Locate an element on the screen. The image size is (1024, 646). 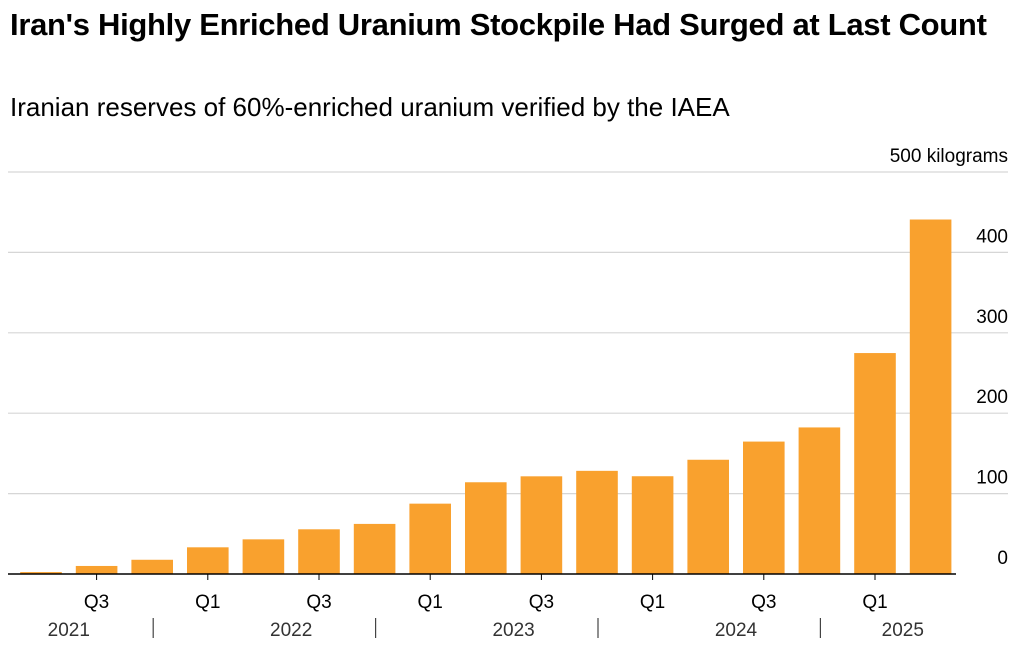
year-label: 2021 is located at coordinates (69, 630).